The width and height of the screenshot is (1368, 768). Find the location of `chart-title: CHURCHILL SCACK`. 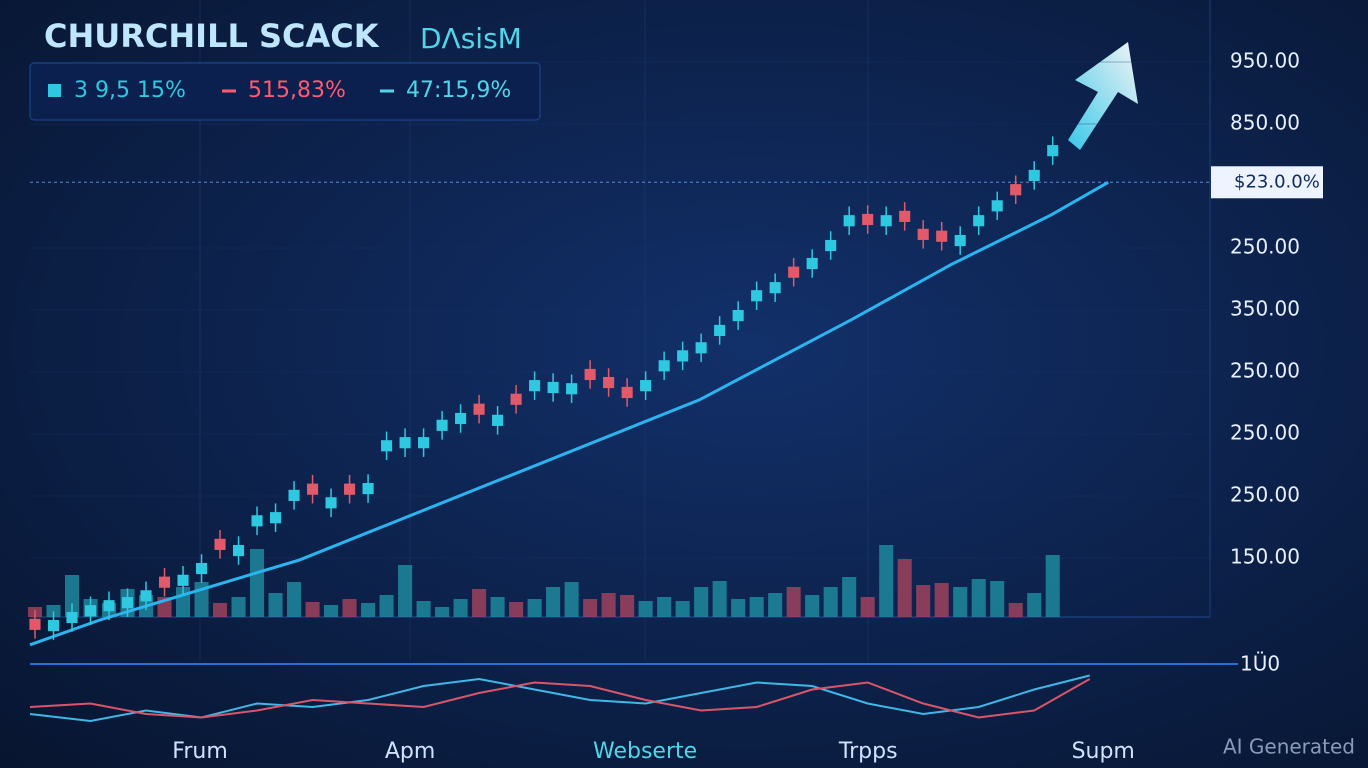

chart-title: CHURCHILL SCACK is located at coordinates (212, 36).